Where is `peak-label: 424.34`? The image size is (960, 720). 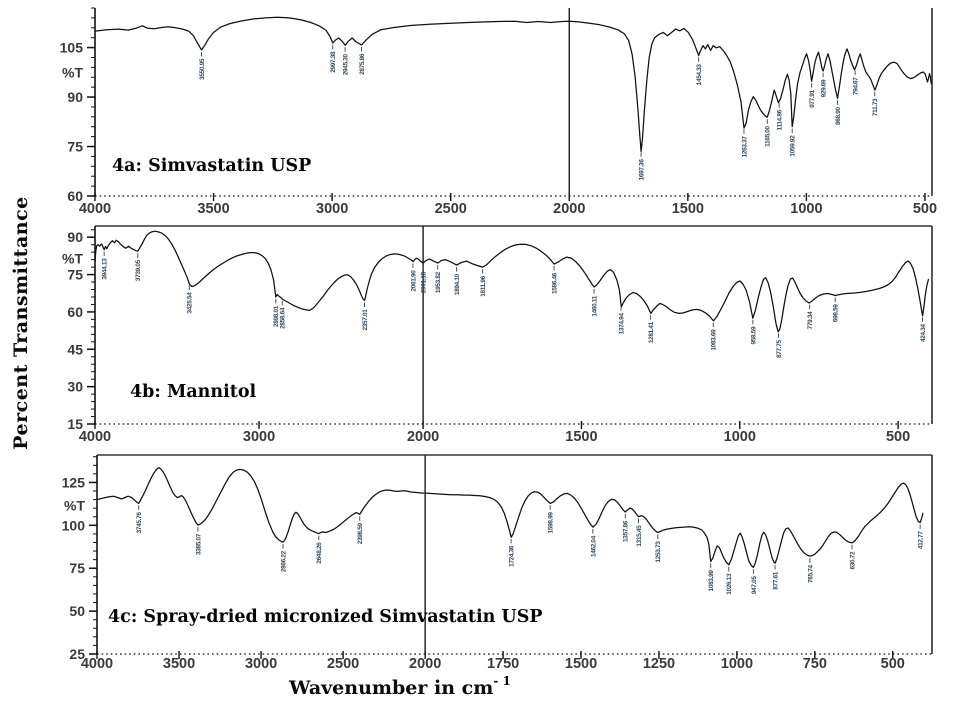
peak-label: 424.34 is located at coordinates (923, 333).